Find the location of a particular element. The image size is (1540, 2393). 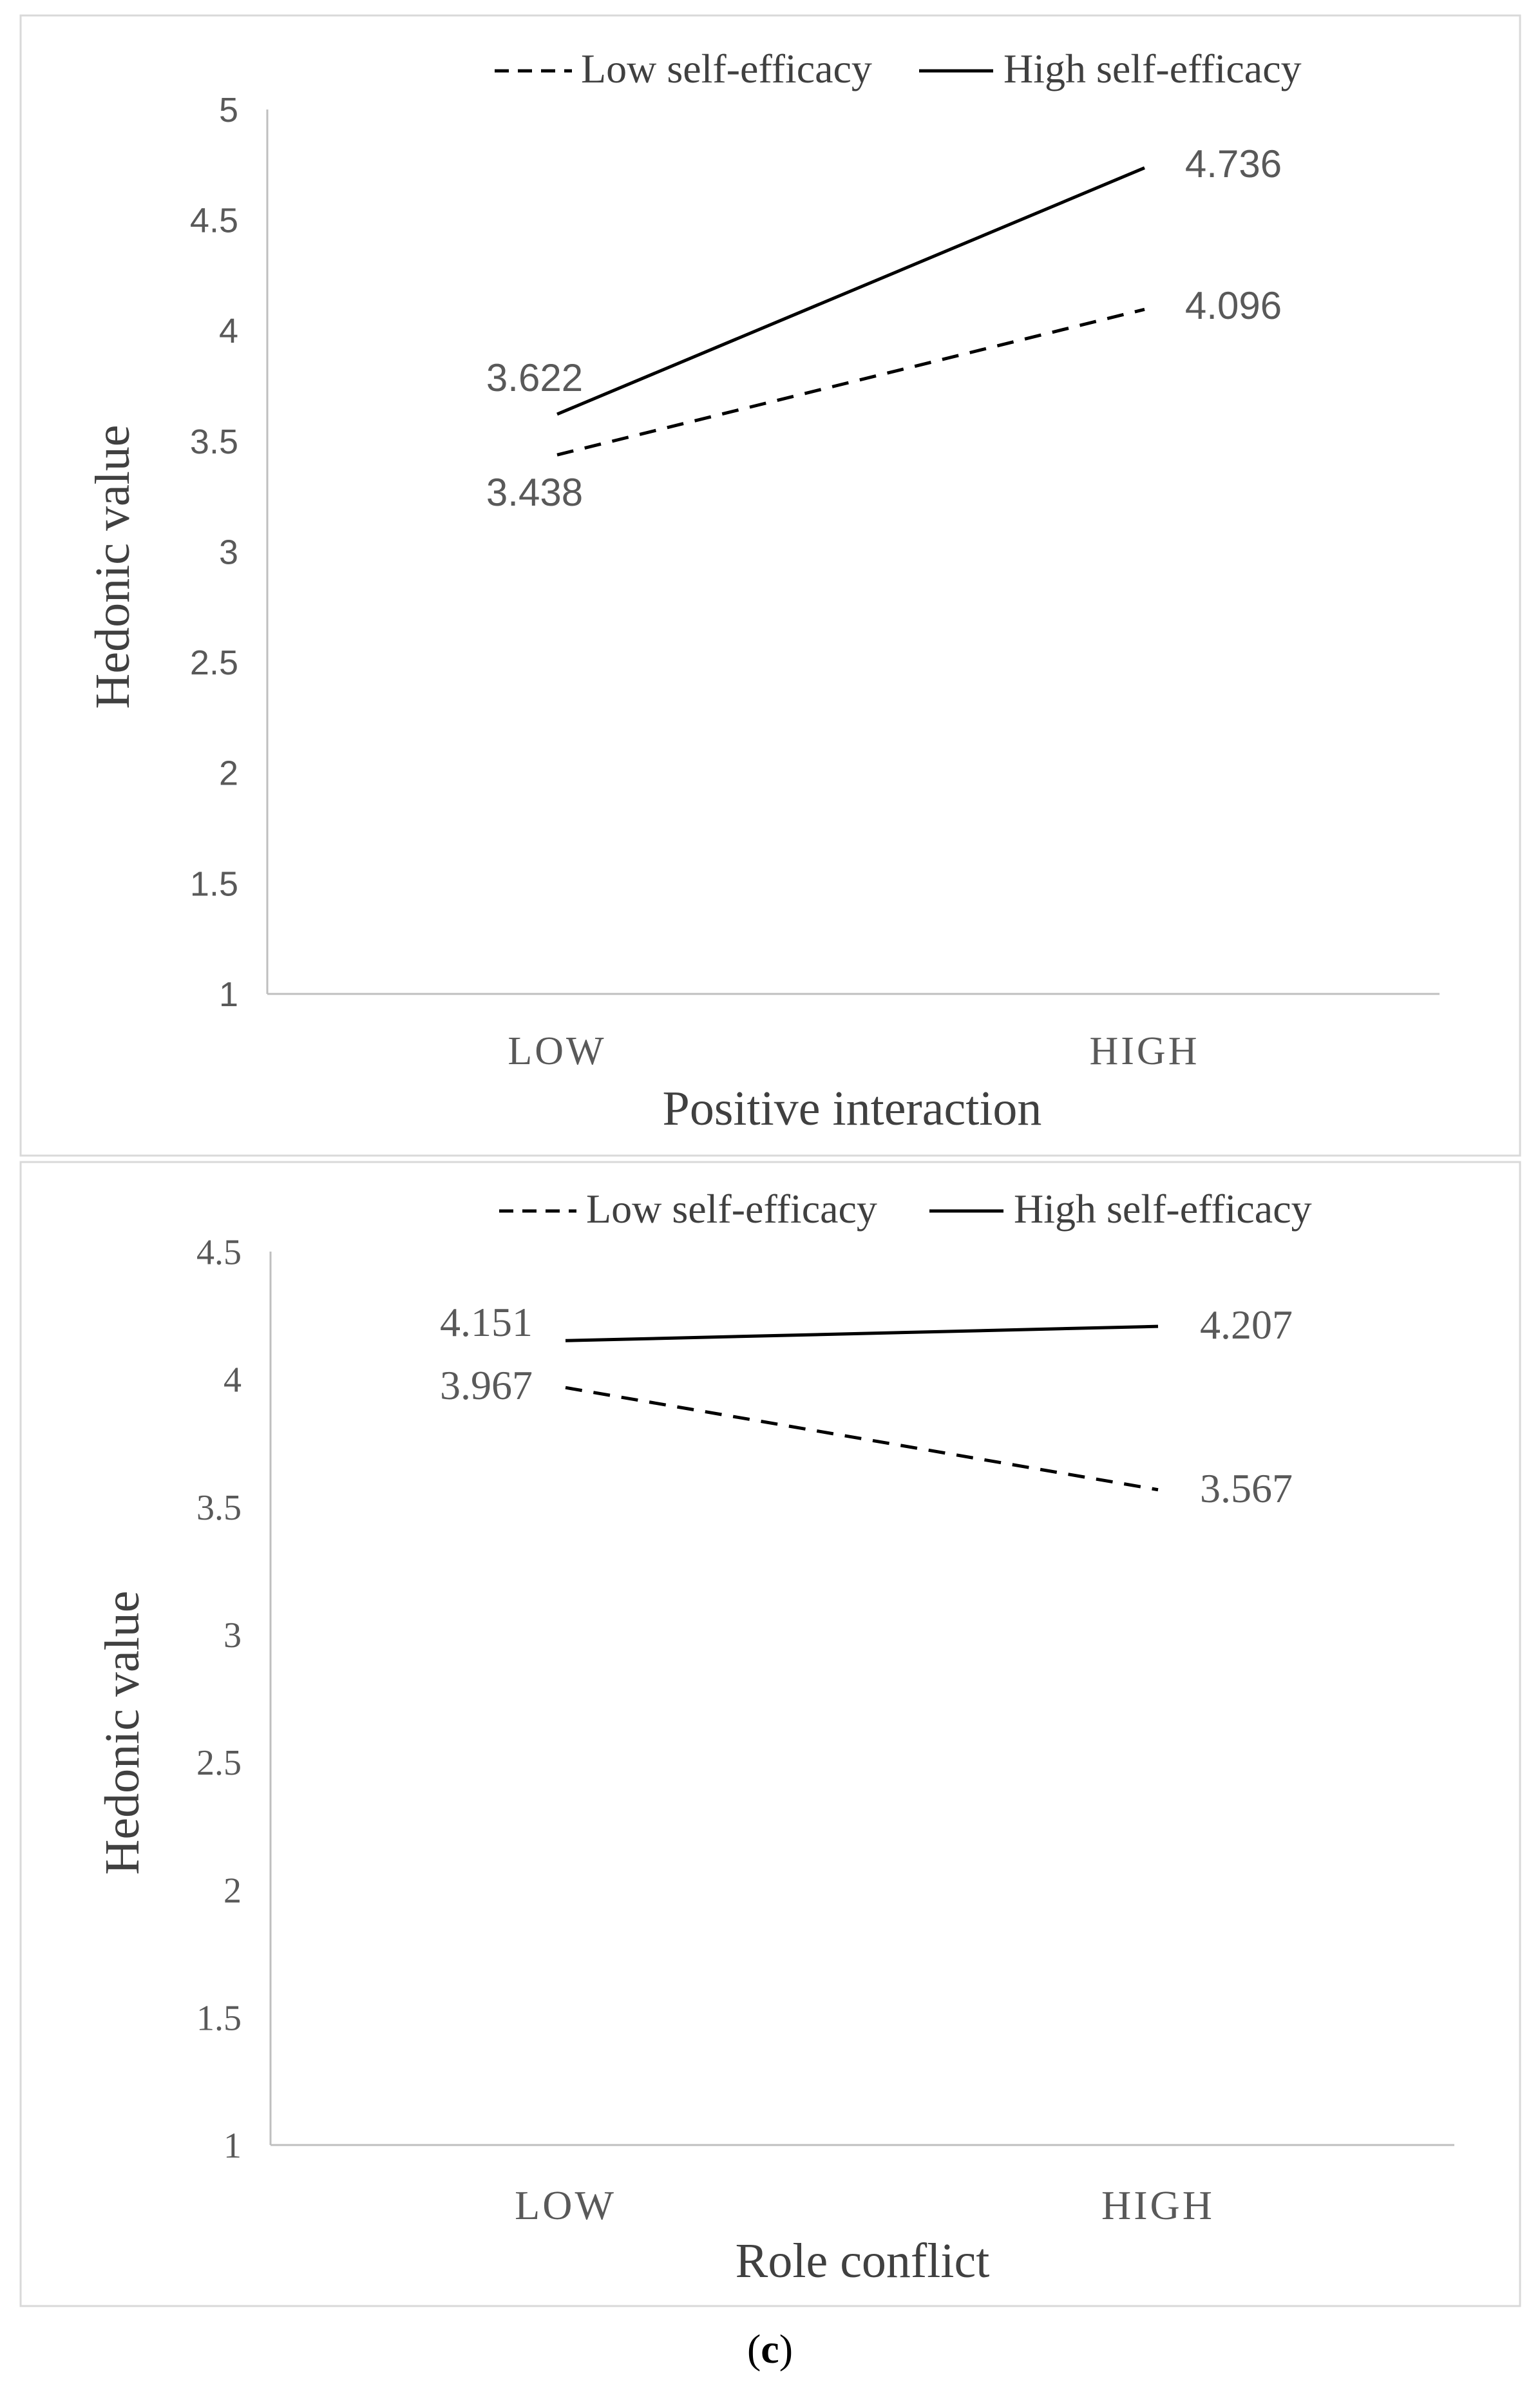

data-label: 4.151 is located at coordinates (486, 1322).